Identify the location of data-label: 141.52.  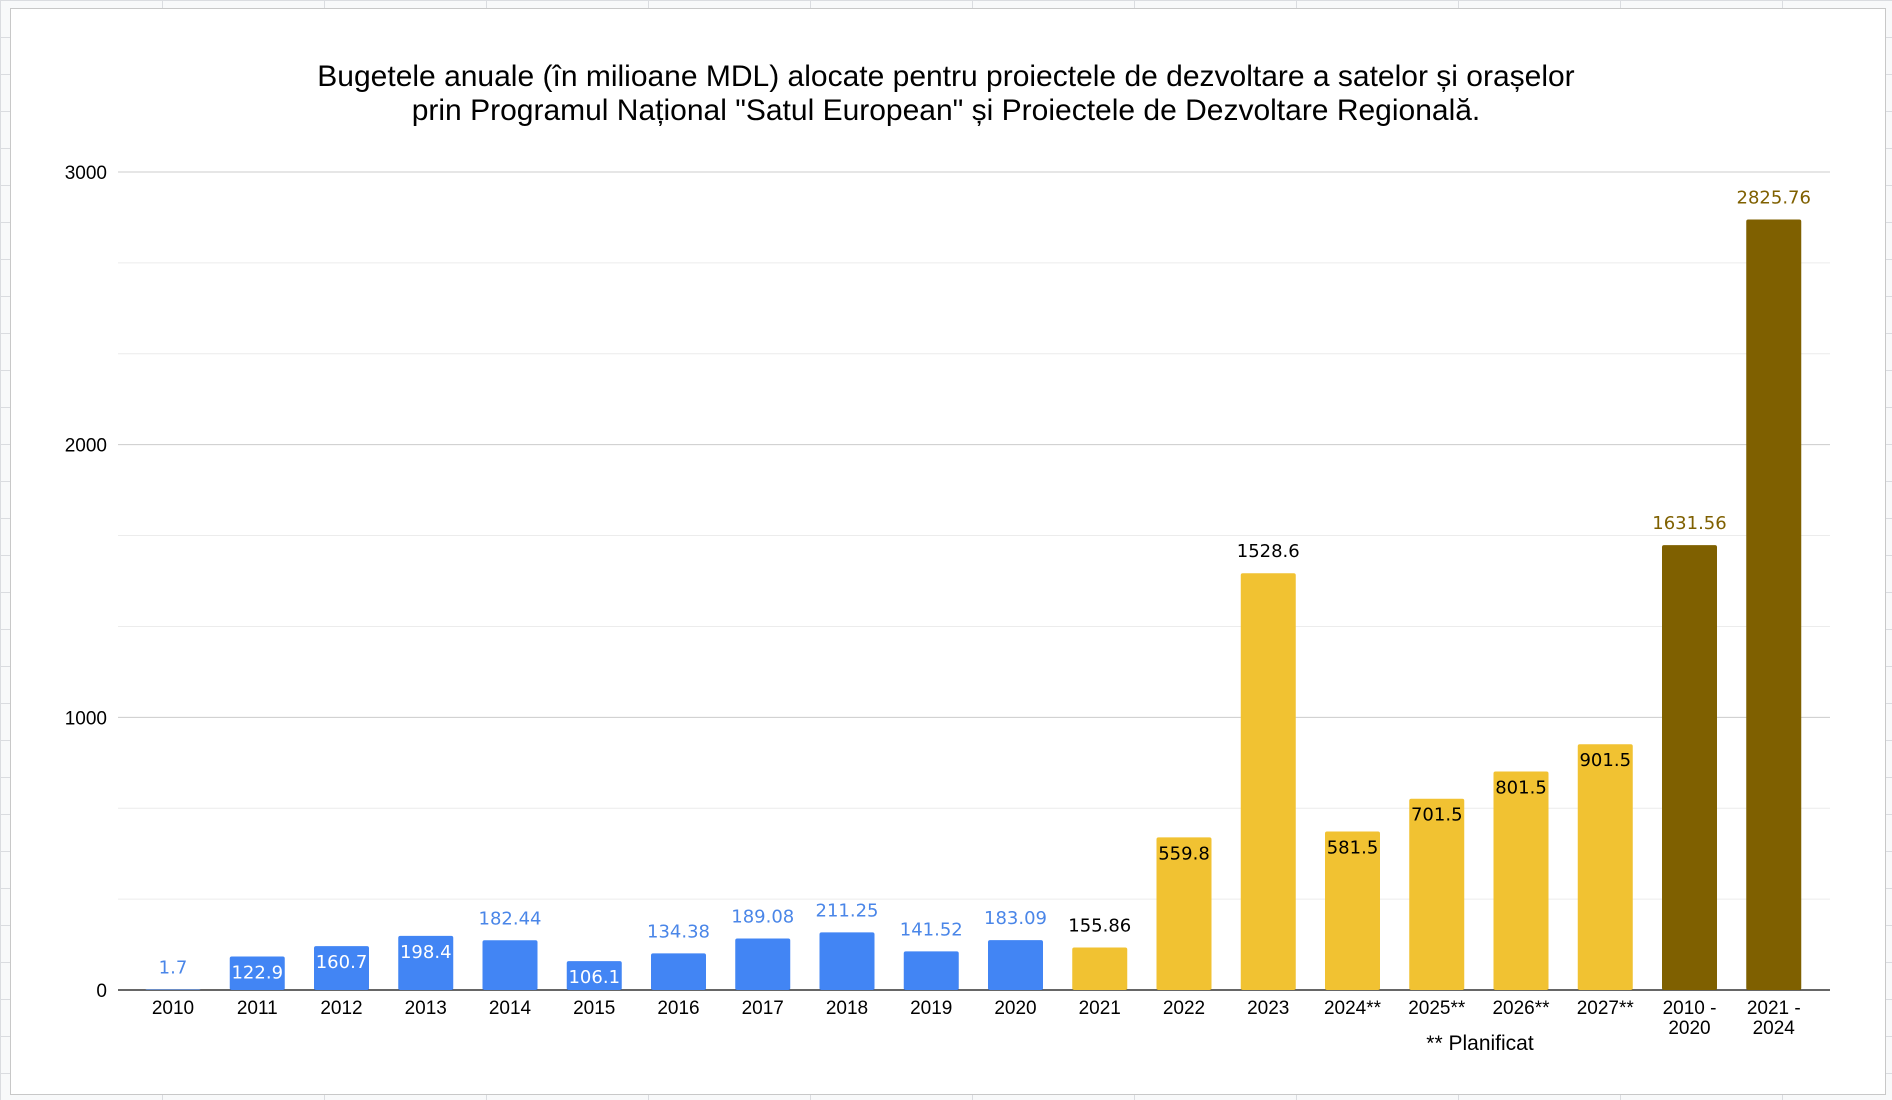
(931, 929).